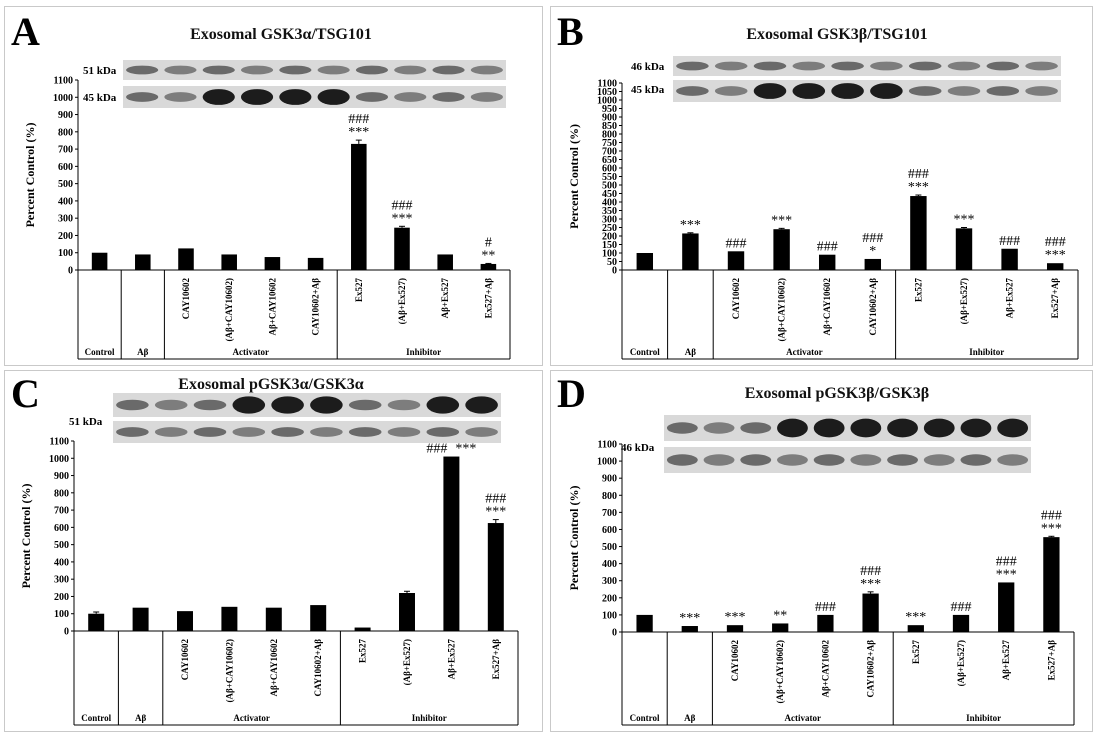  I want to click on y-tick-label: 950, so click(609, 109).